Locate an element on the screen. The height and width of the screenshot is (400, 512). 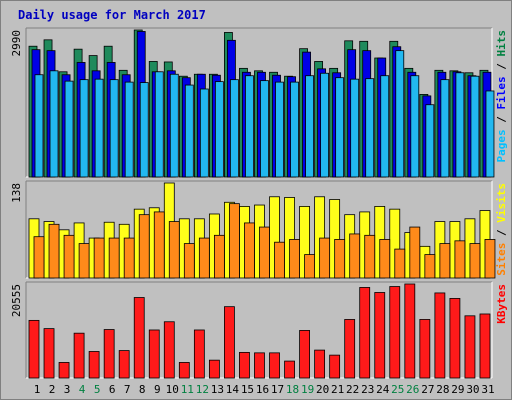
x-tick-label-day-4: 4 is located at coordinates (82, 389).